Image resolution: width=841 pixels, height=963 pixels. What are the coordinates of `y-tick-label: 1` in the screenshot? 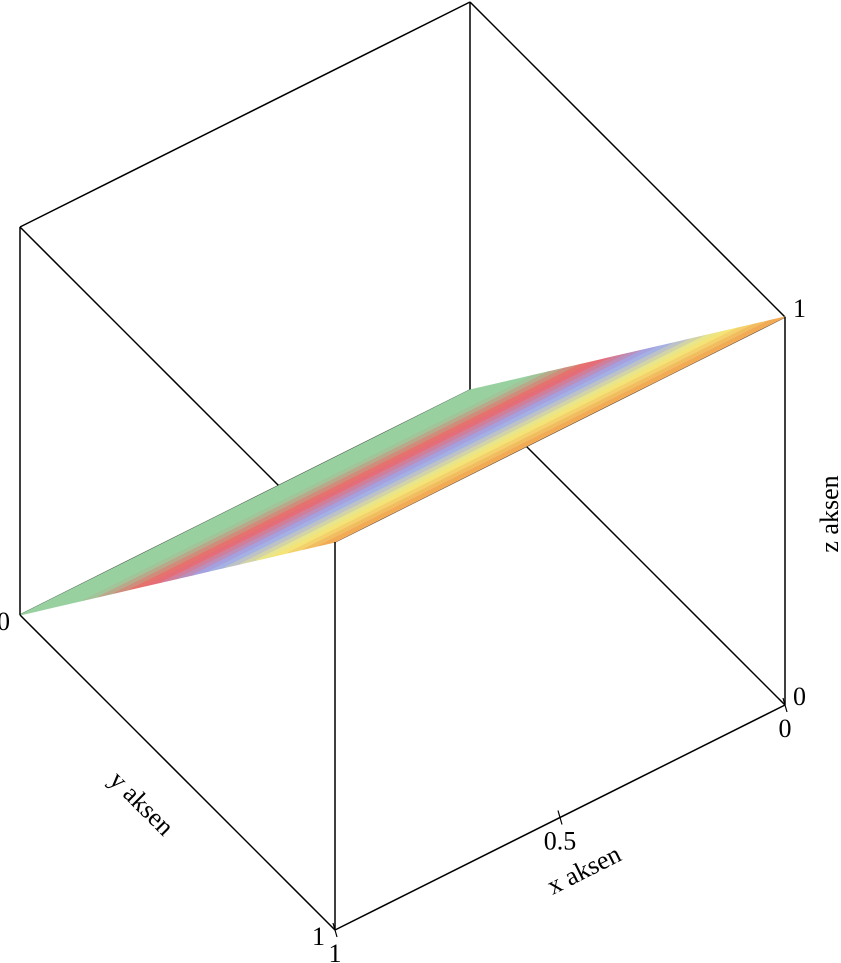 It's located at (318, 936).